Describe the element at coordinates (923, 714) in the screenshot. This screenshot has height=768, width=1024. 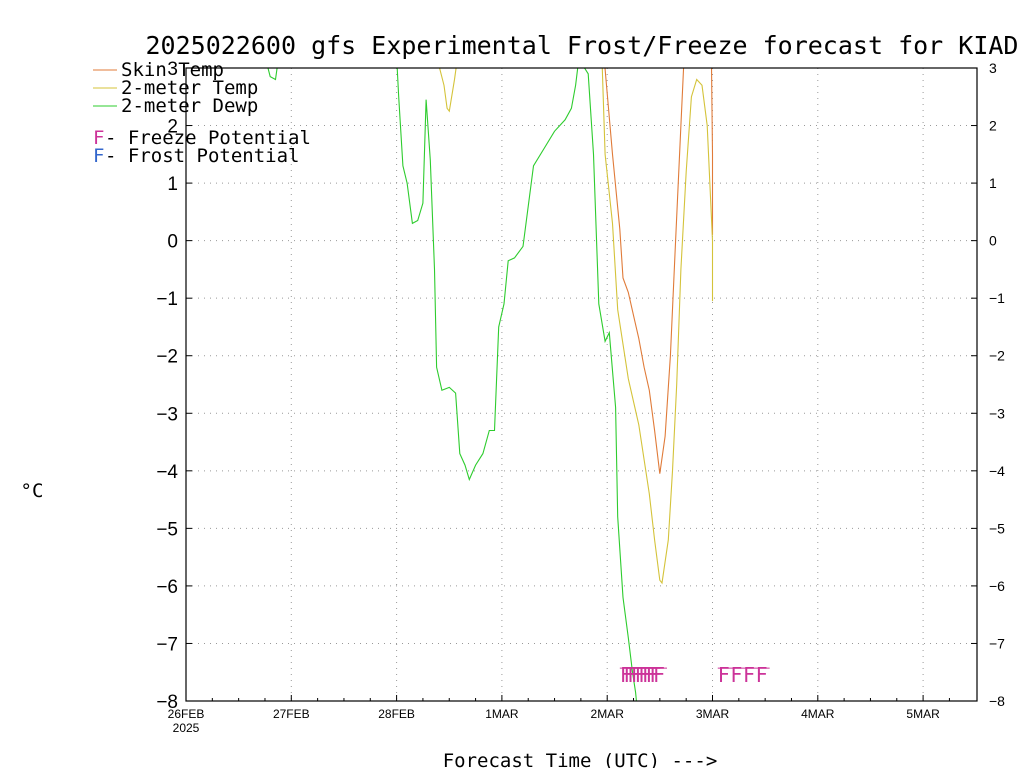
I see `x-tick-label: 5MAR` at that location.